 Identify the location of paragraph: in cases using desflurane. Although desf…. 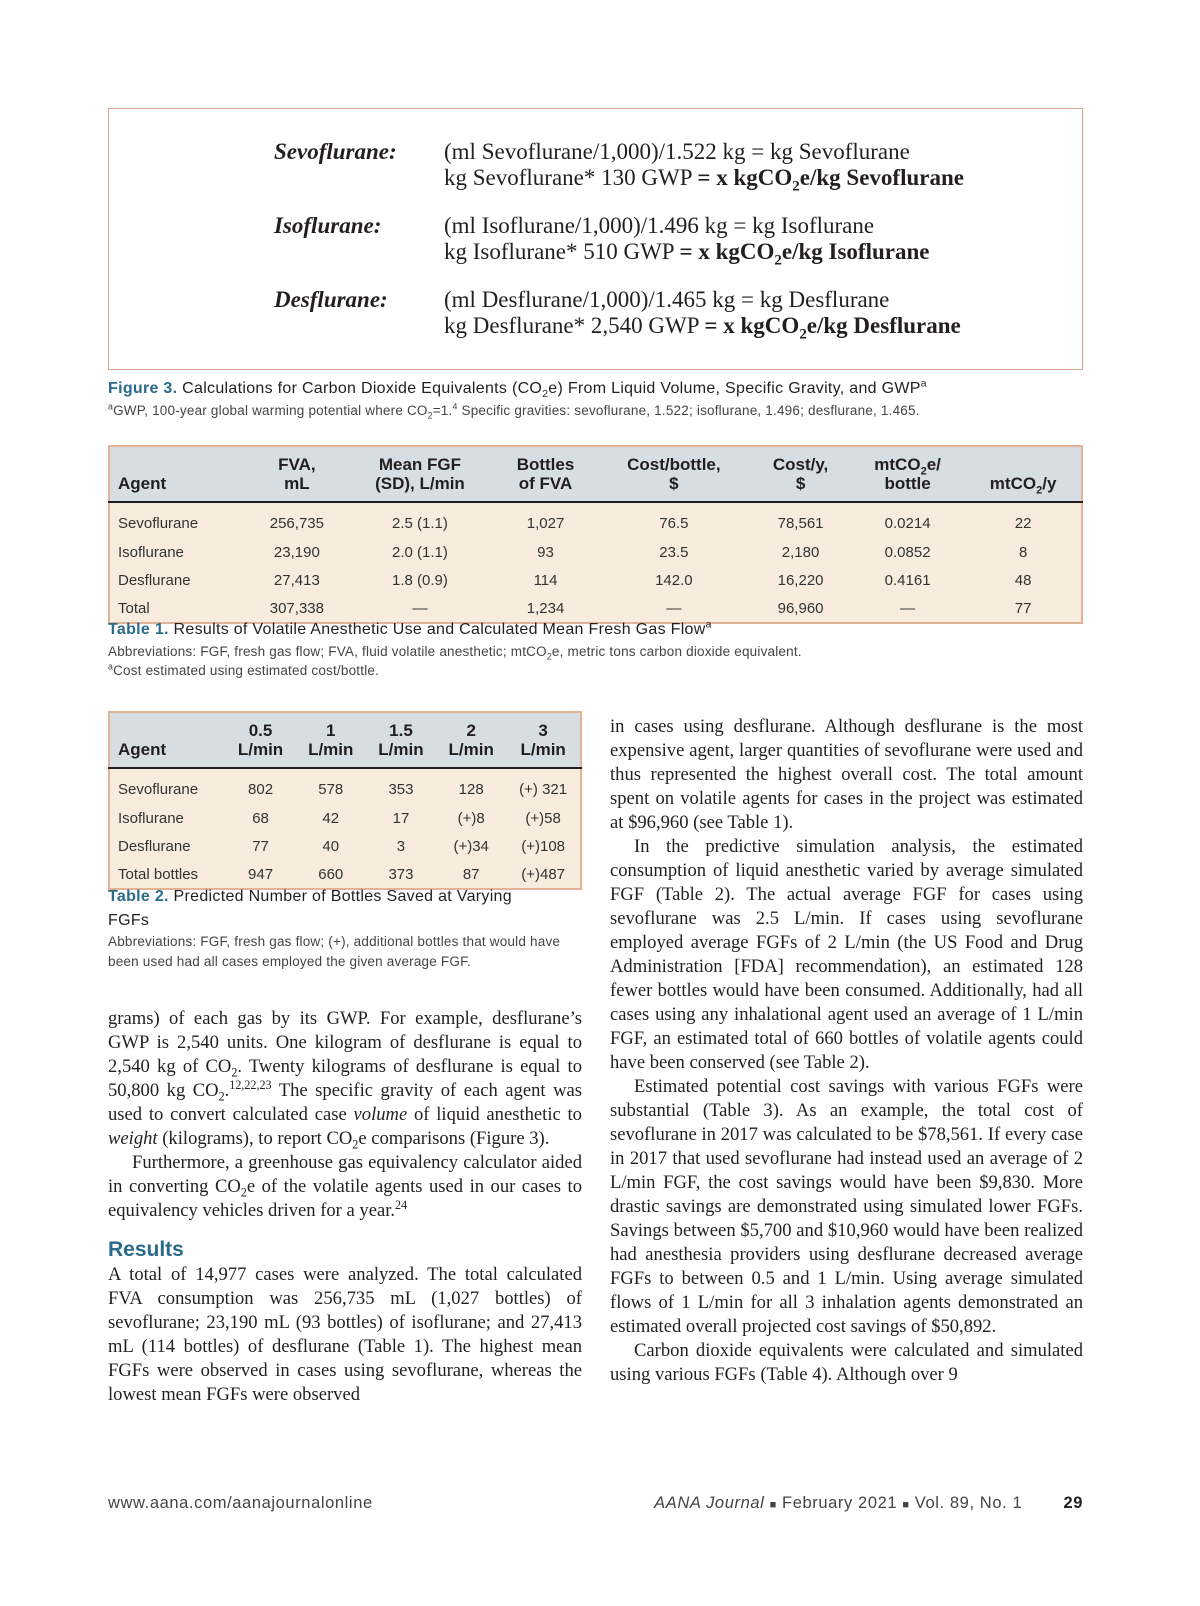
(846, 775).